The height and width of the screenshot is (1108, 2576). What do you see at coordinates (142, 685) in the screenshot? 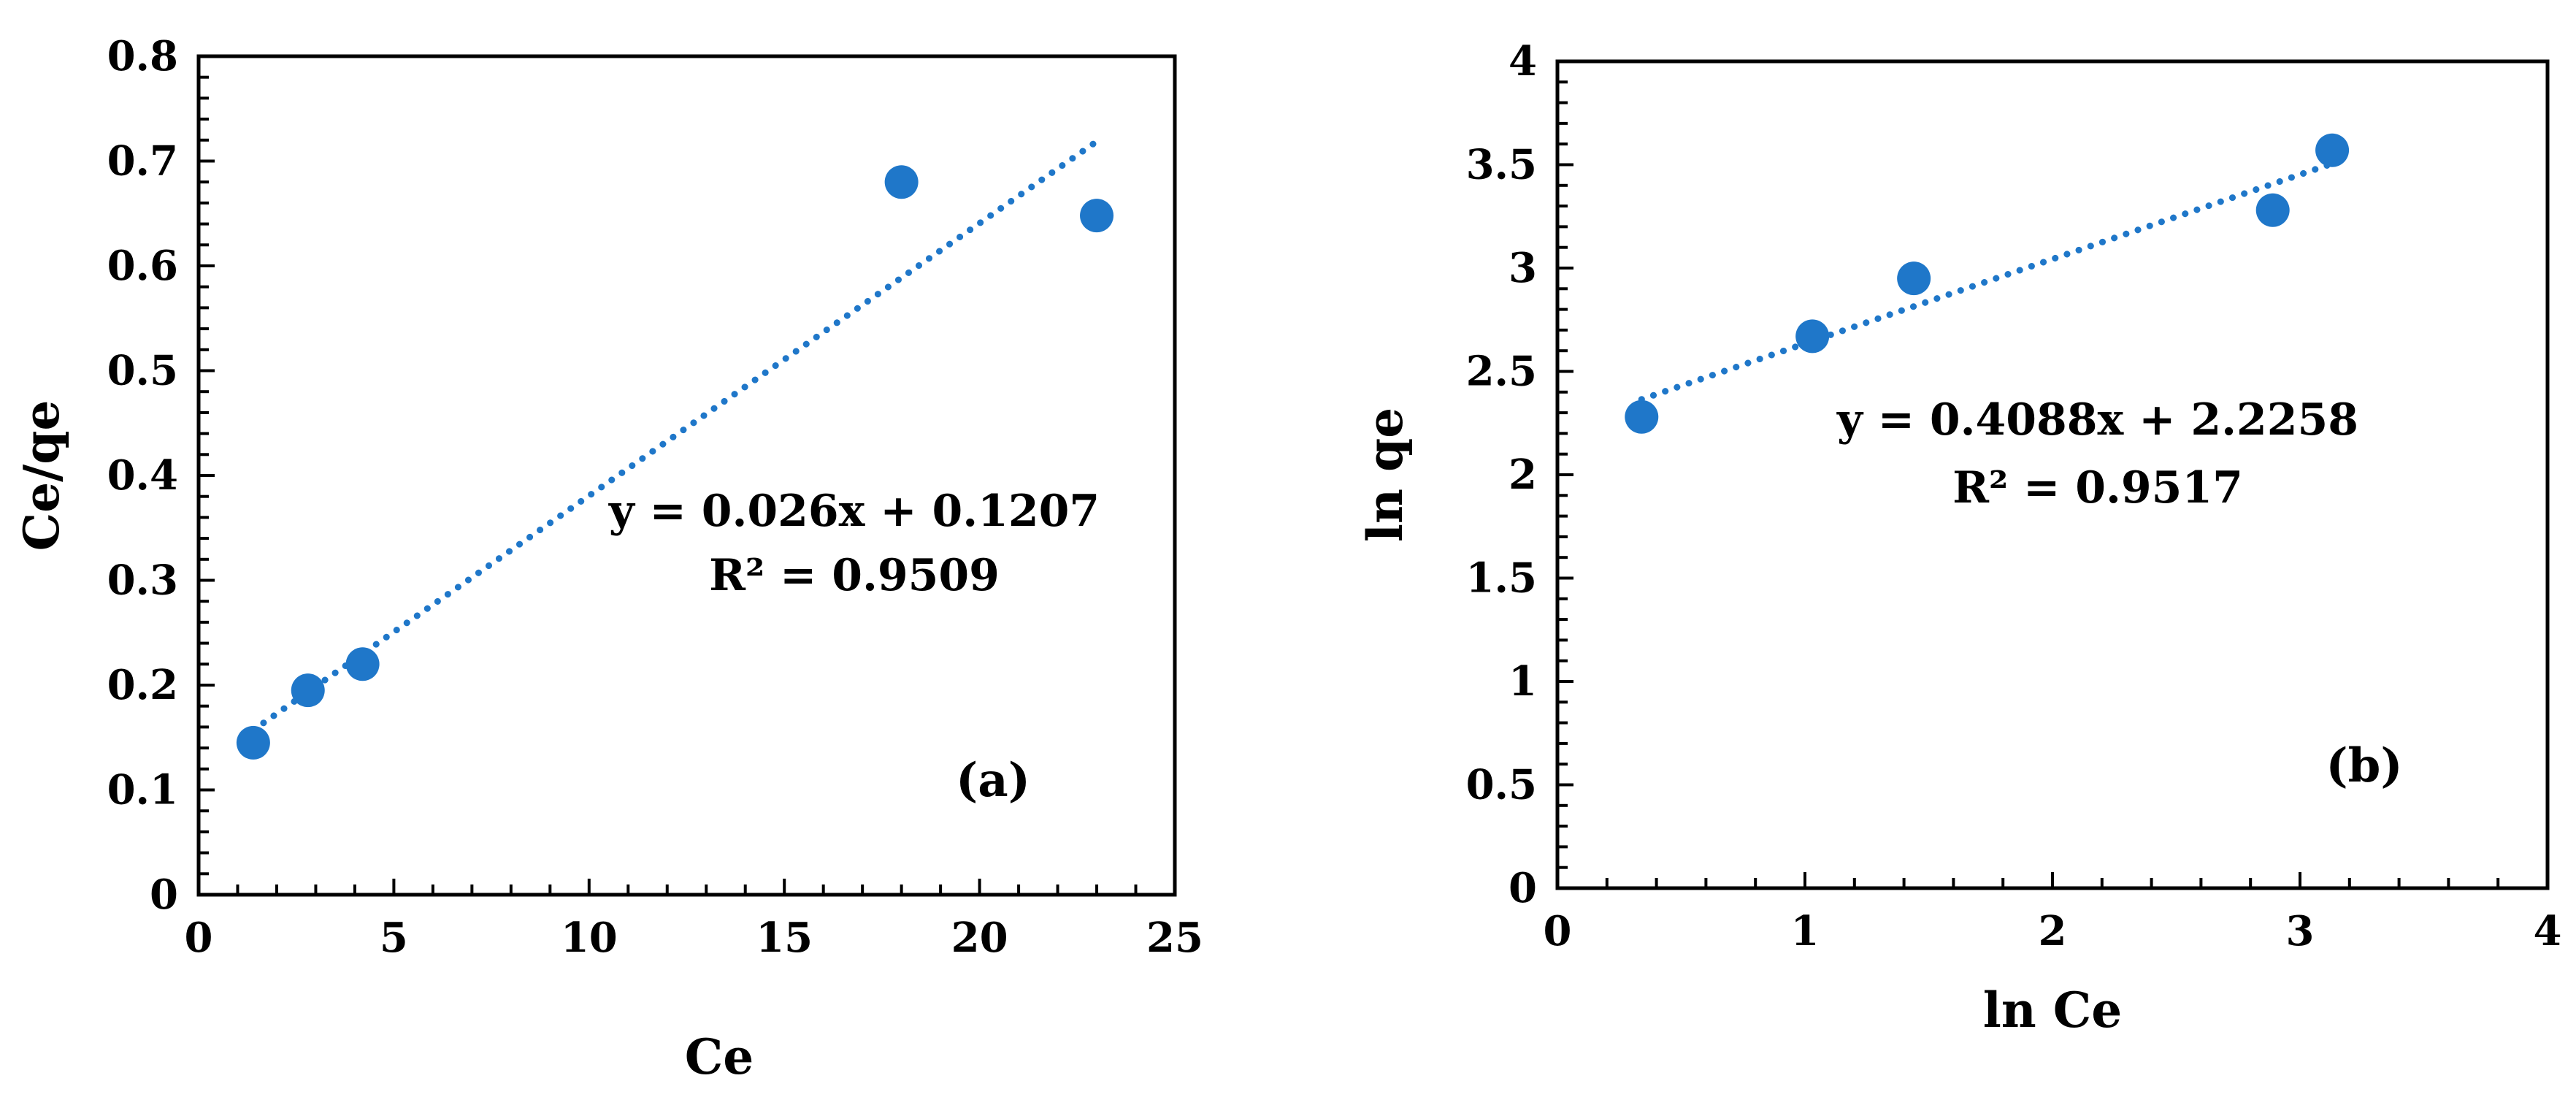
I see `chart-a-y-tick-label: 0.2` at bounding box center [142, 685].